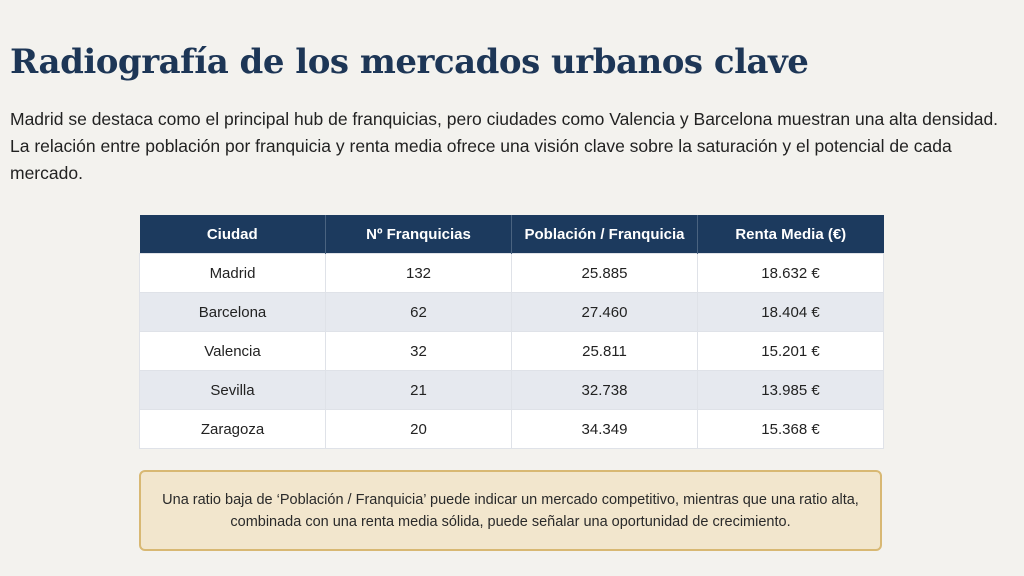 This screenshot has width=1024, height=576. I want to click on table-cell: 62, so click(418, 312).